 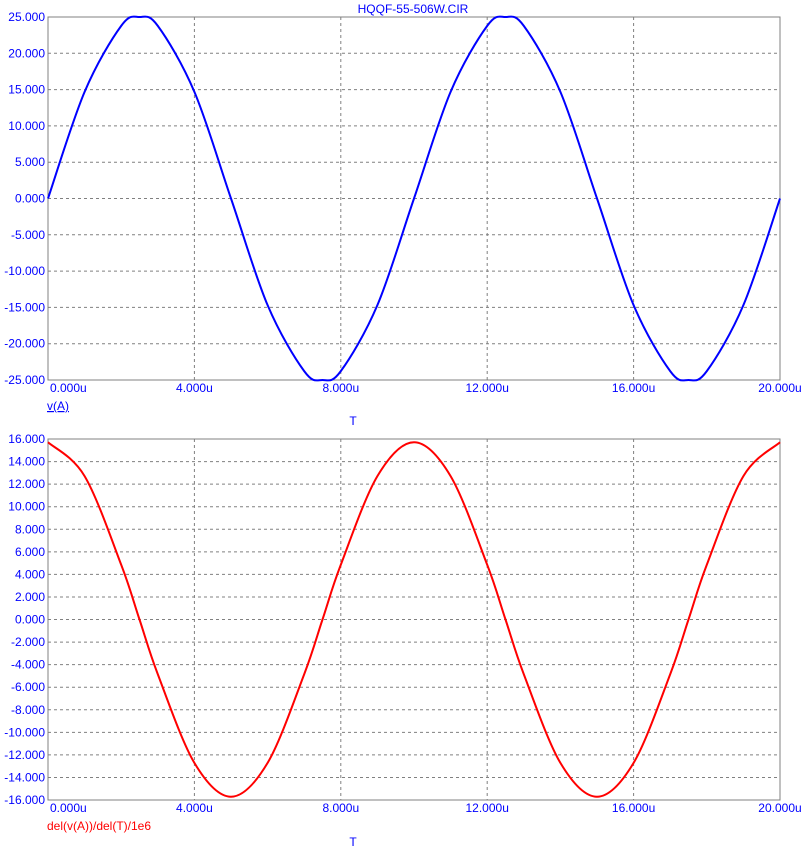 What do you see at coordinates (26, 484) in the screenshot?
I see `y-tick-label: 12.000` at bounding box center [26, 484].